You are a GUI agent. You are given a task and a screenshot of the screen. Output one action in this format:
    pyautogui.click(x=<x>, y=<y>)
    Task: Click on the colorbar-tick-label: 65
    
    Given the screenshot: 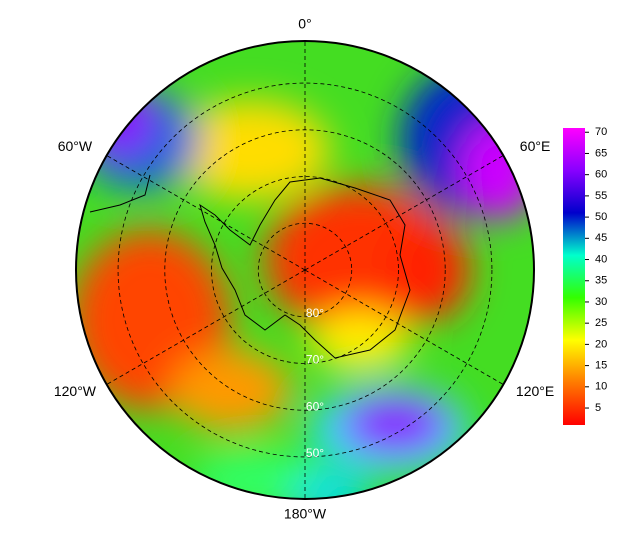 What is the action you would take?
    pyautogui.click(x=601, y=153)
    